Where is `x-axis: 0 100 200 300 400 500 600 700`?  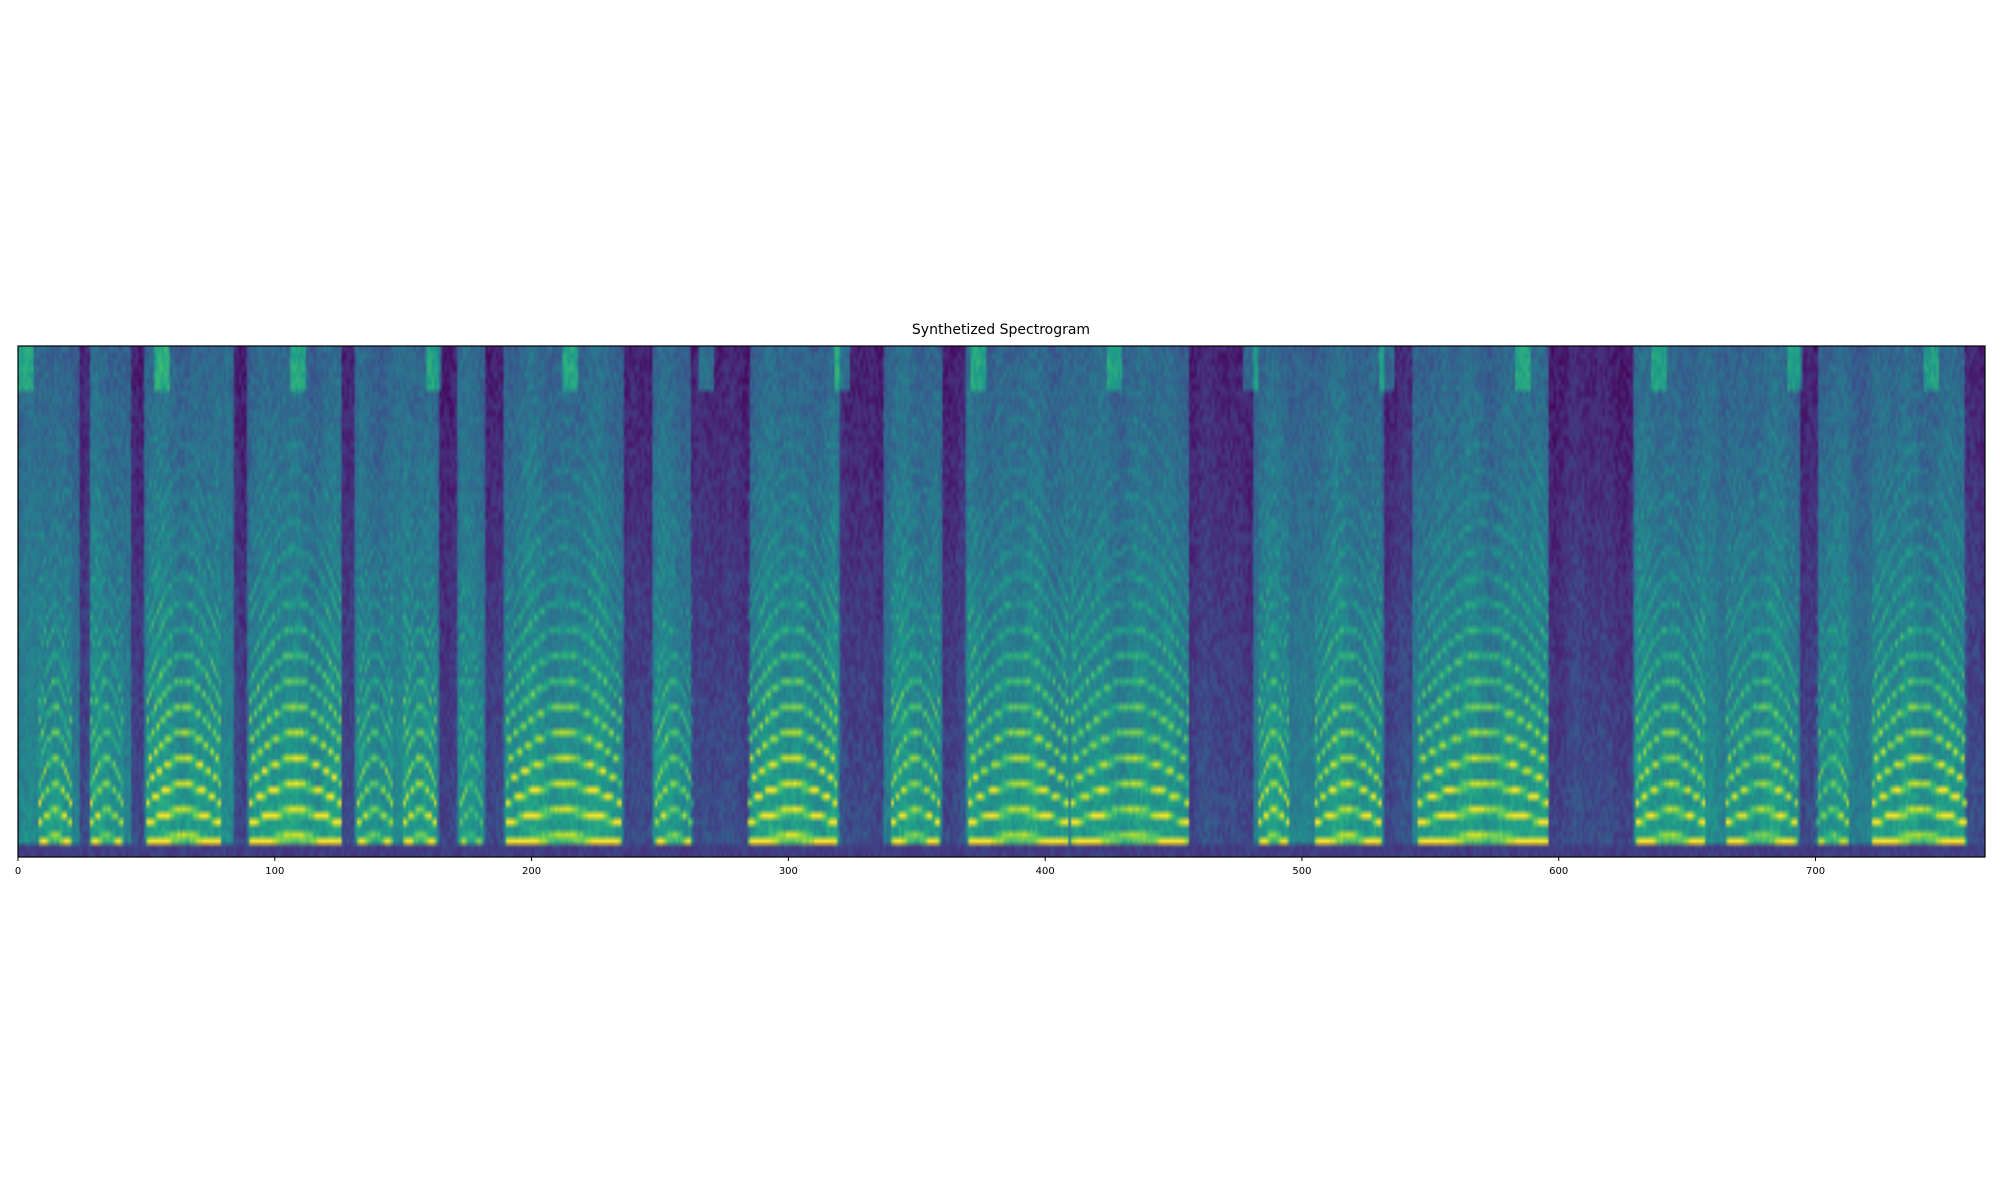
x-axis: 0 100 200 300 400 500 600 700 is located at coordinates (920, 867).